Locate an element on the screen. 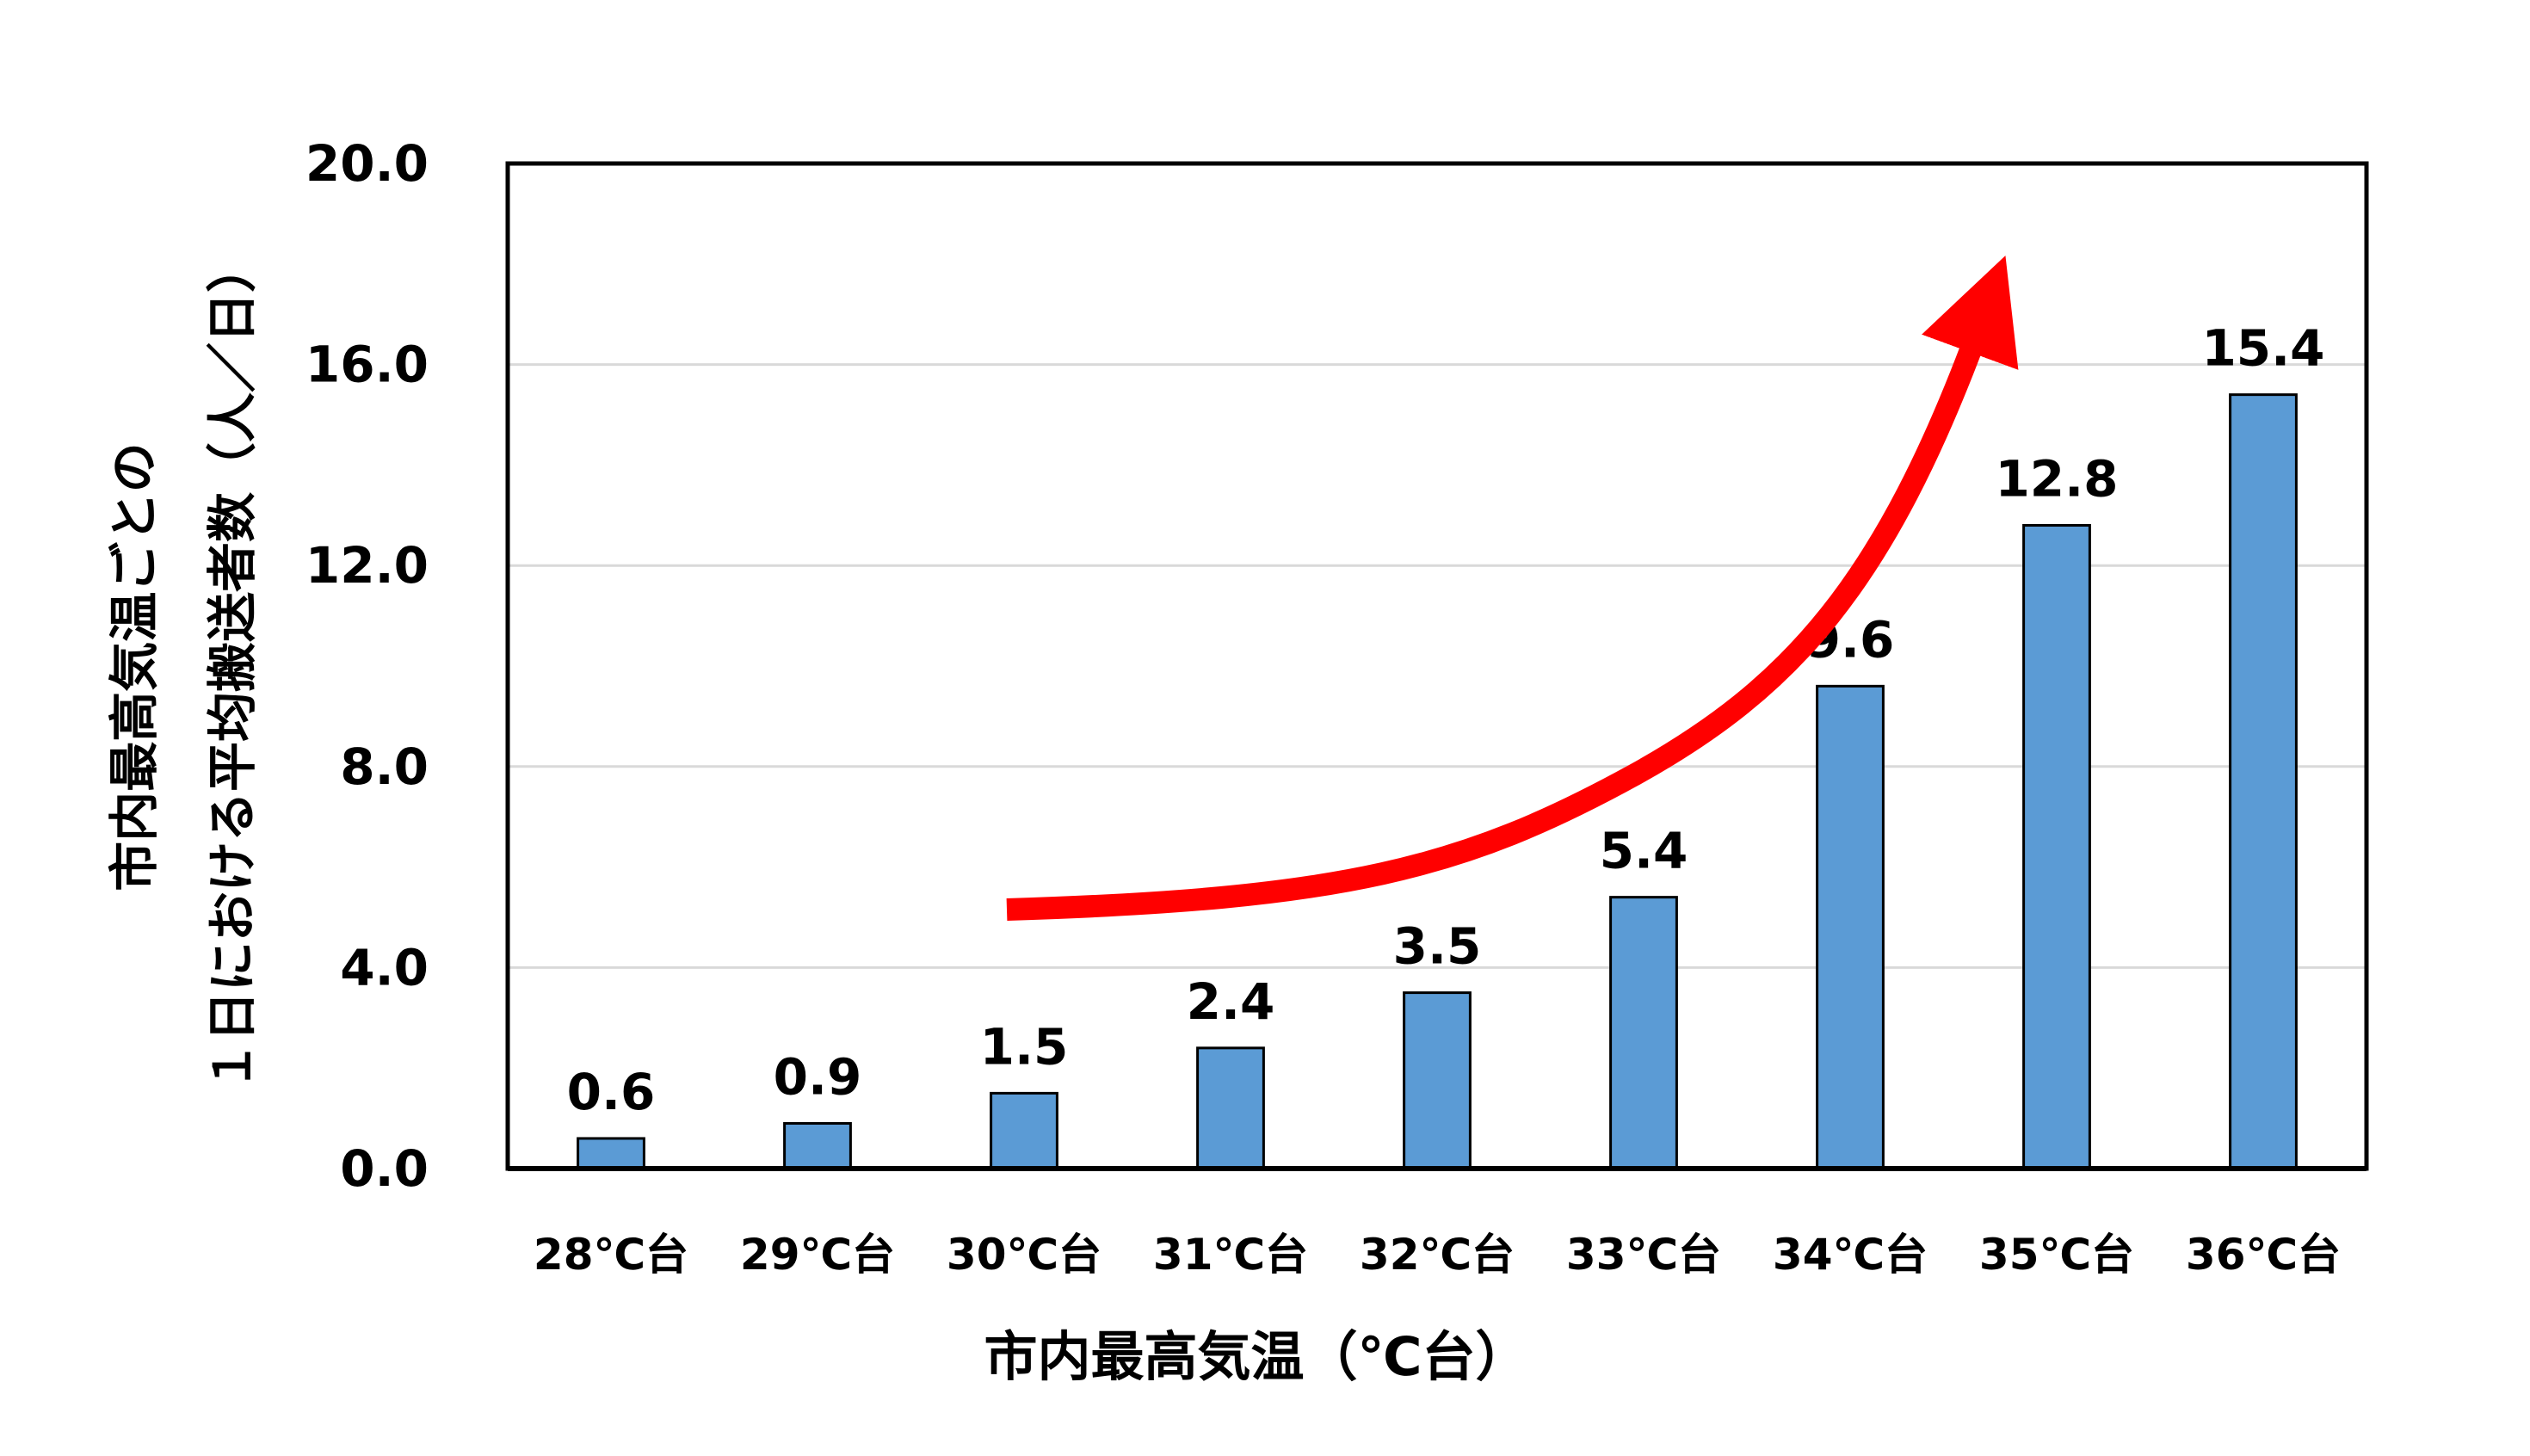 The image size is (2530, 1456). data-label: 5.4 is located at coordinates (1644, 851).